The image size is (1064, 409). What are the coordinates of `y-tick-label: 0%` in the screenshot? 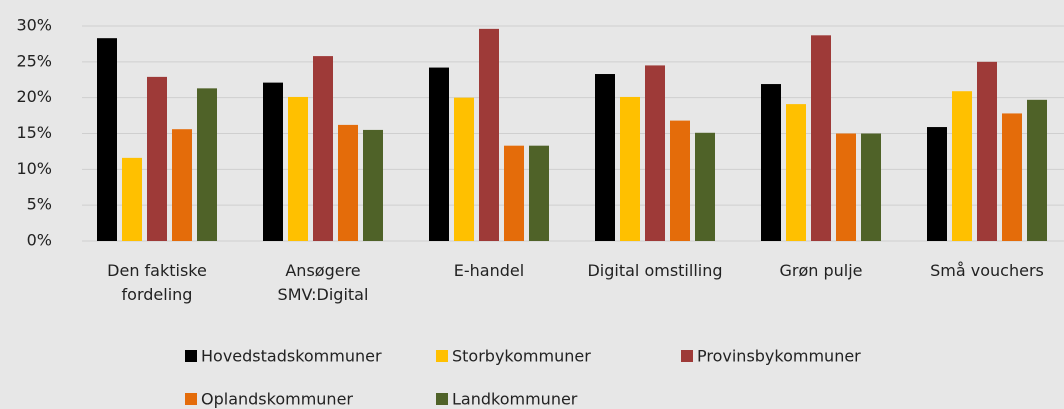 It's located at (39, 240).